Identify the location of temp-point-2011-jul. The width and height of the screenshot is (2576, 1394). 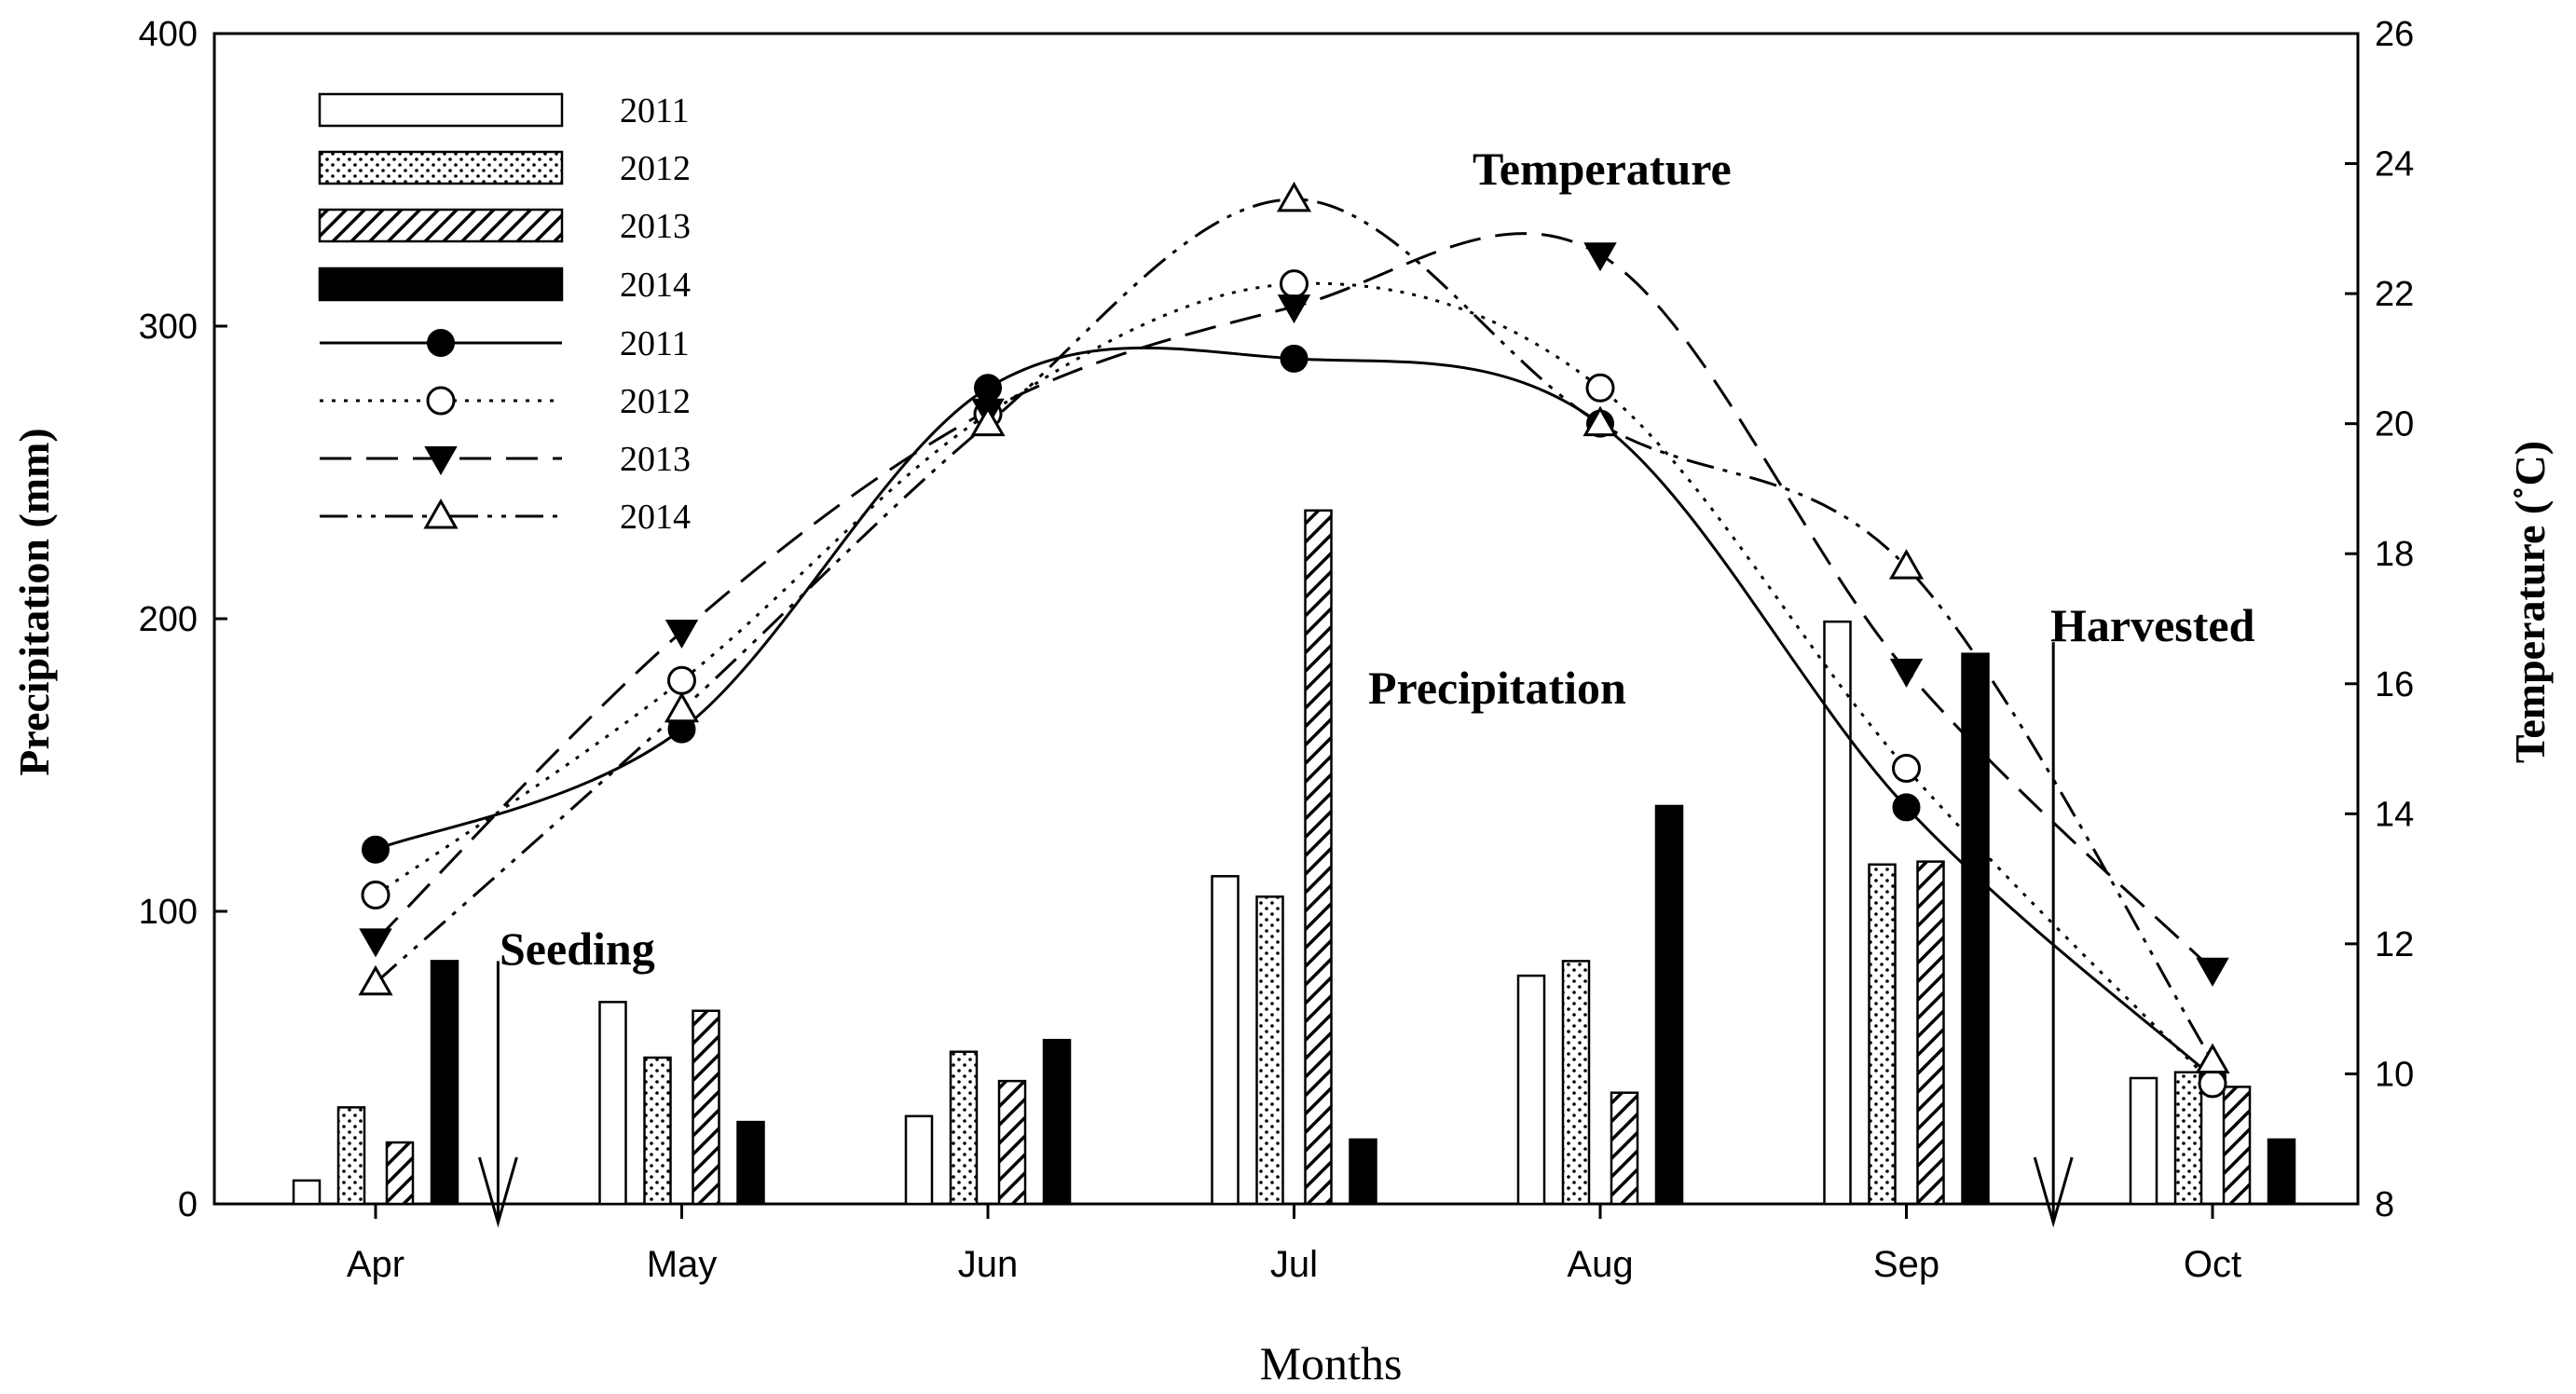
(1294, 358).